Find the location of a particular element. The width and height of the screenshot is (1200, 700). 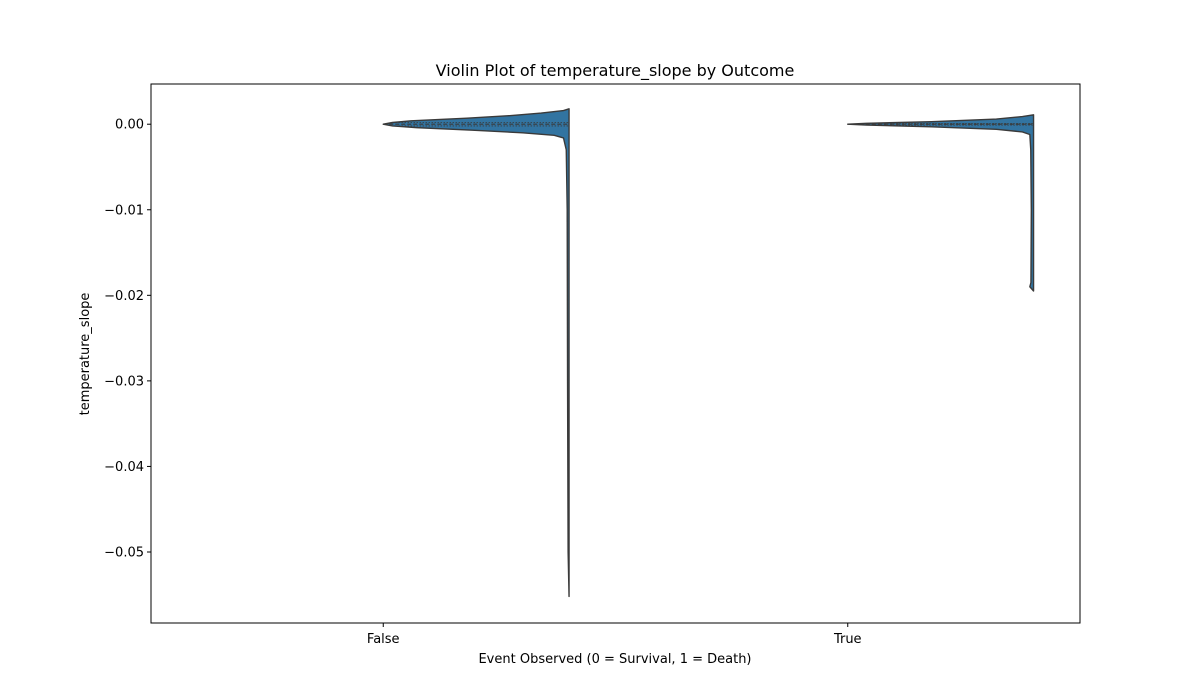

x-axis-label: Event Observed (0 = Survival, 1 = Death) is located at coordinates (614, 659).